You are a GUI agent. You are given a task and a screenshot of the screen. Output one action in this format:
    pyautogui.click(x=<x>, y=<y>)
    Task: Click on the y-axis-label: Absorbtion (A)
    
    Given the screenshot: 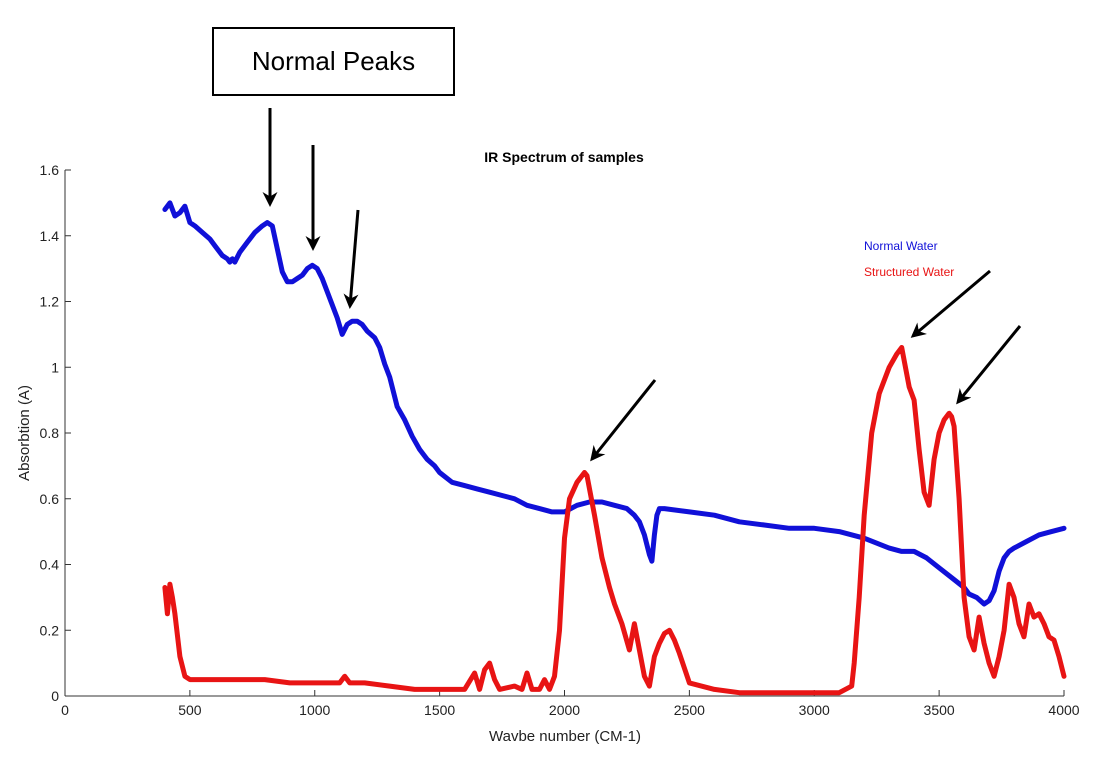 What is the action you would take?
    pyautogui.click(x=24, y=433)
    